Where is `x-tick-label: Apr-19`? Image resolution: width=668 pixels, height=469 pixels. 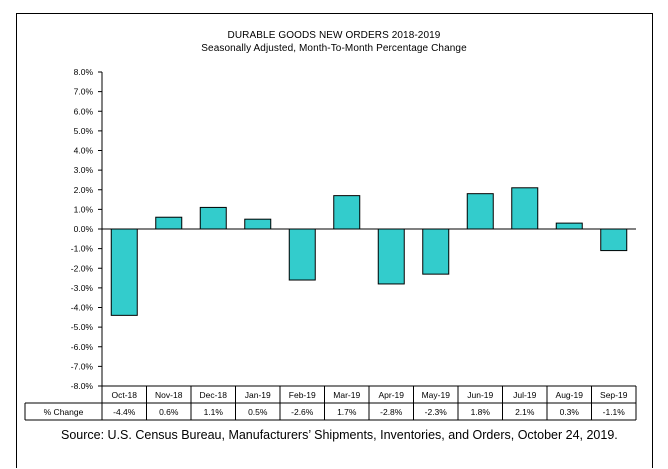 x-tick-label: Apr-19 is located at coordinates (391, 395).